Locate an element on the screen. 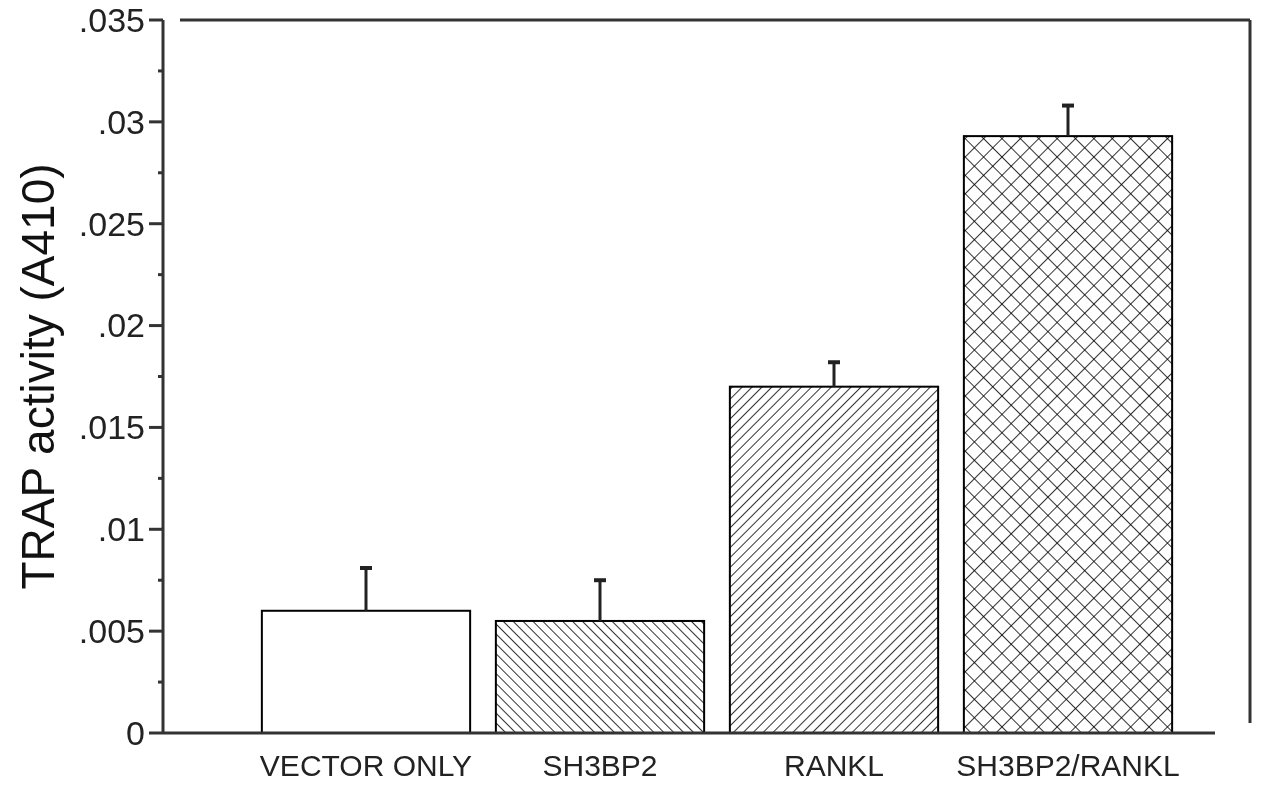 The image size is (1277, 791). y-tick-label: .03 is located at coordinates (121, 121).